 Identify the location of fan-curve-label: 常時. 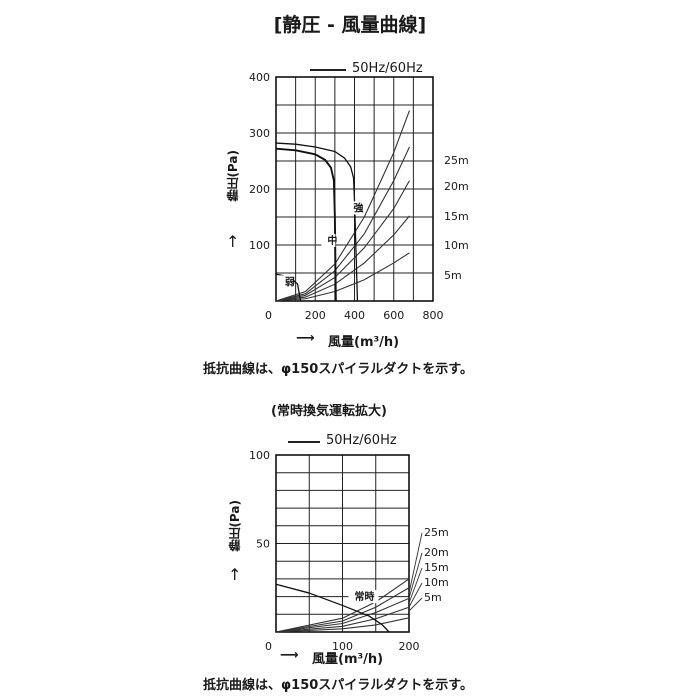
(364, 596).